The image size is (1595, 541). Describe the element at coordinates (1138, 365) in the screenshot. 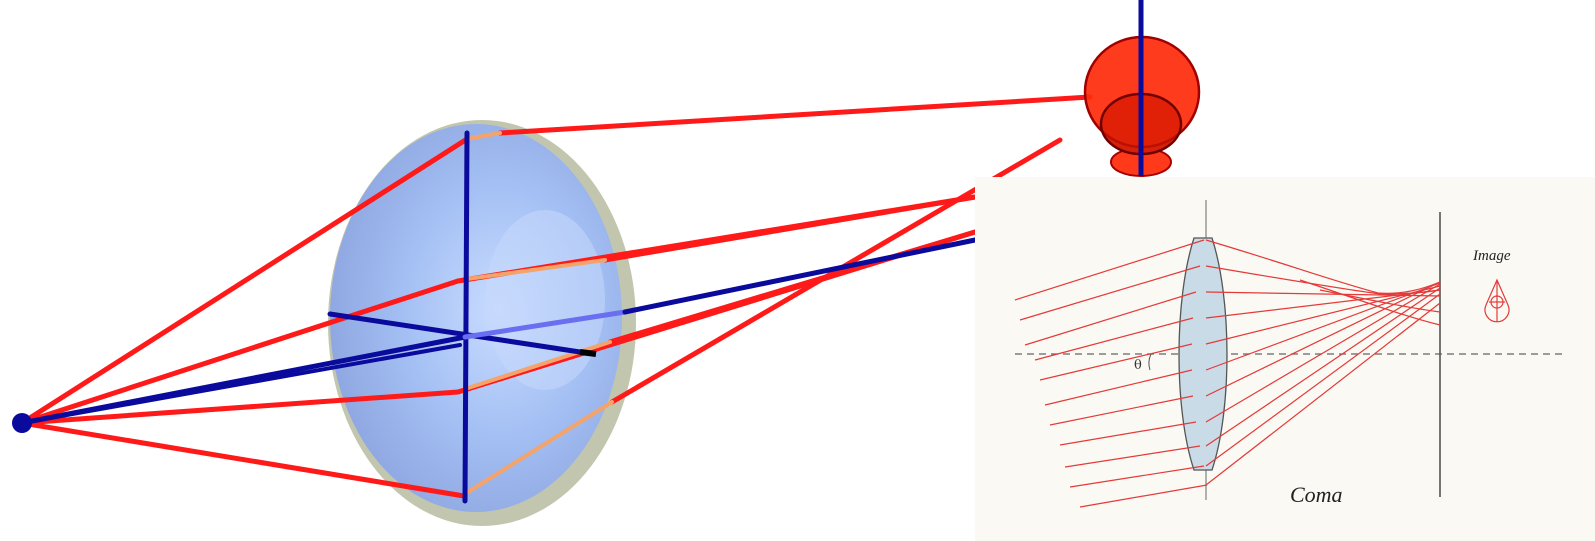

I see `angle-label: θ` at that location.